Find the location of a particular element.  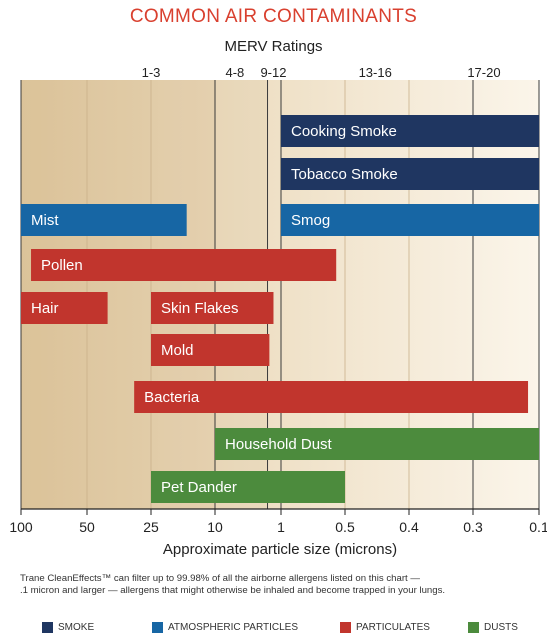

bar-label: Tobacco Smoke is located at coordinates (344, 174).